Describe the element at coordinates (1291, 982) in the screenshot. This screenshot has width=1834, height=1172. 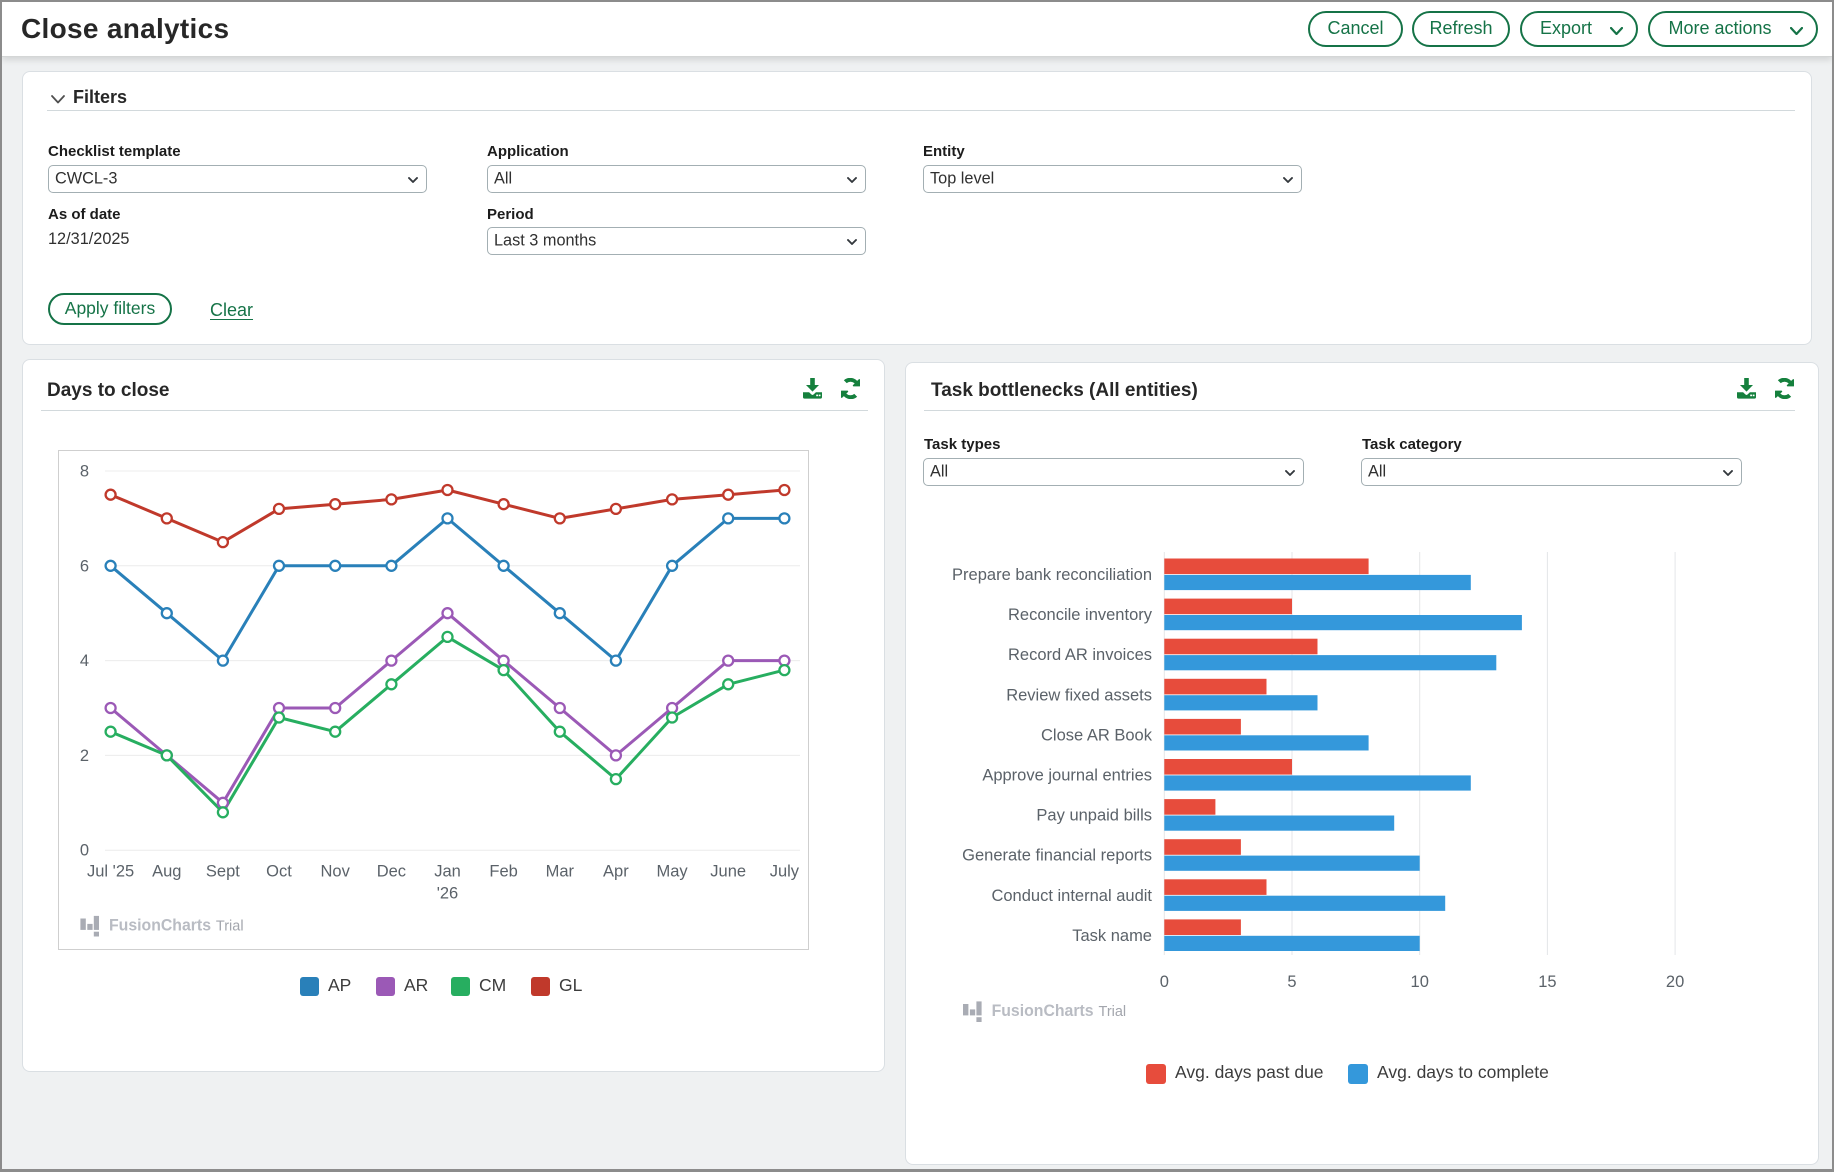
I see `svg-text: 5` at that location.